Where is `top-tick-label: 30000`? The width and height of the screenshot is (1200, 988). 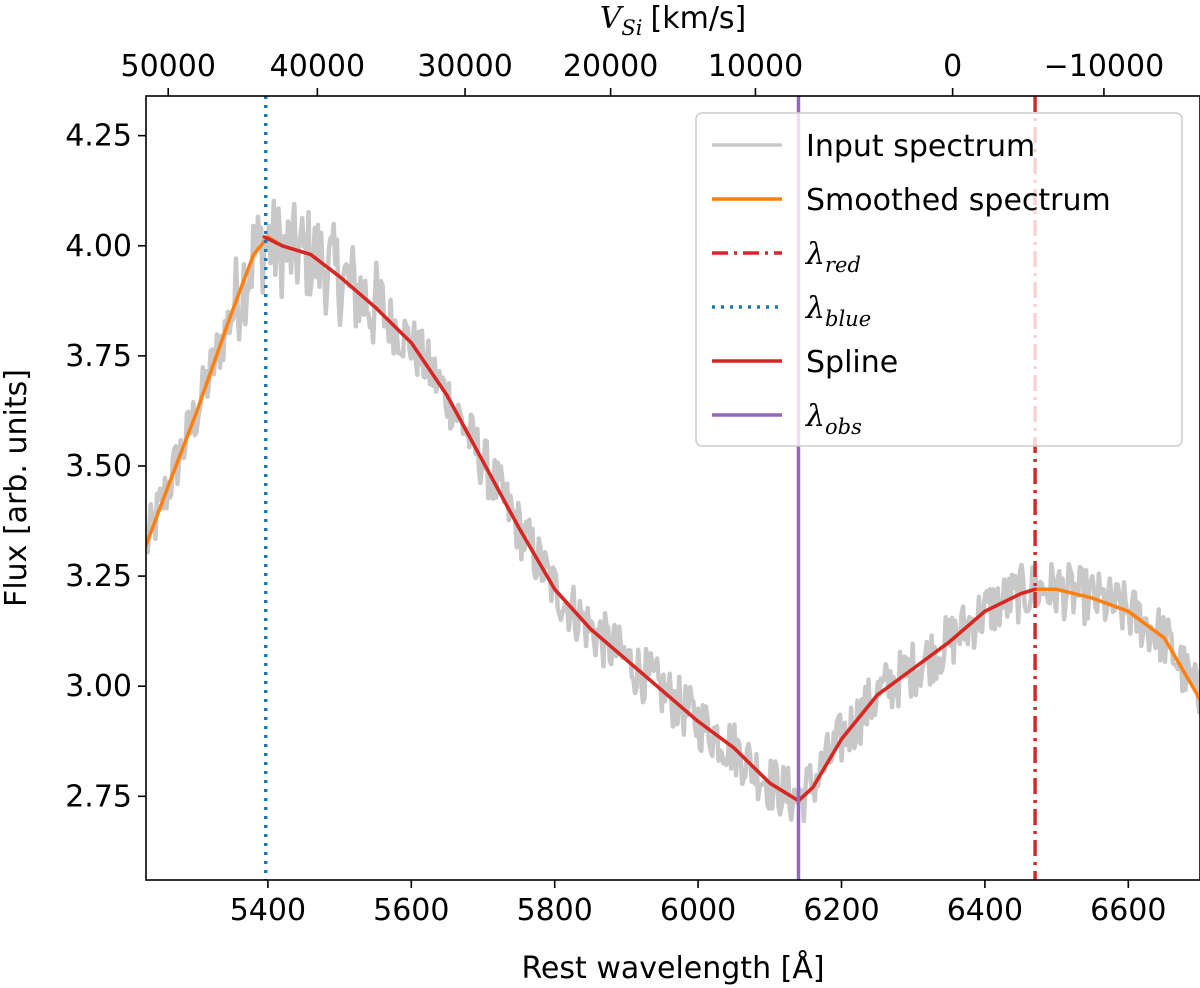
top-tick-label: 30000 is located at coordinates (464, 66).